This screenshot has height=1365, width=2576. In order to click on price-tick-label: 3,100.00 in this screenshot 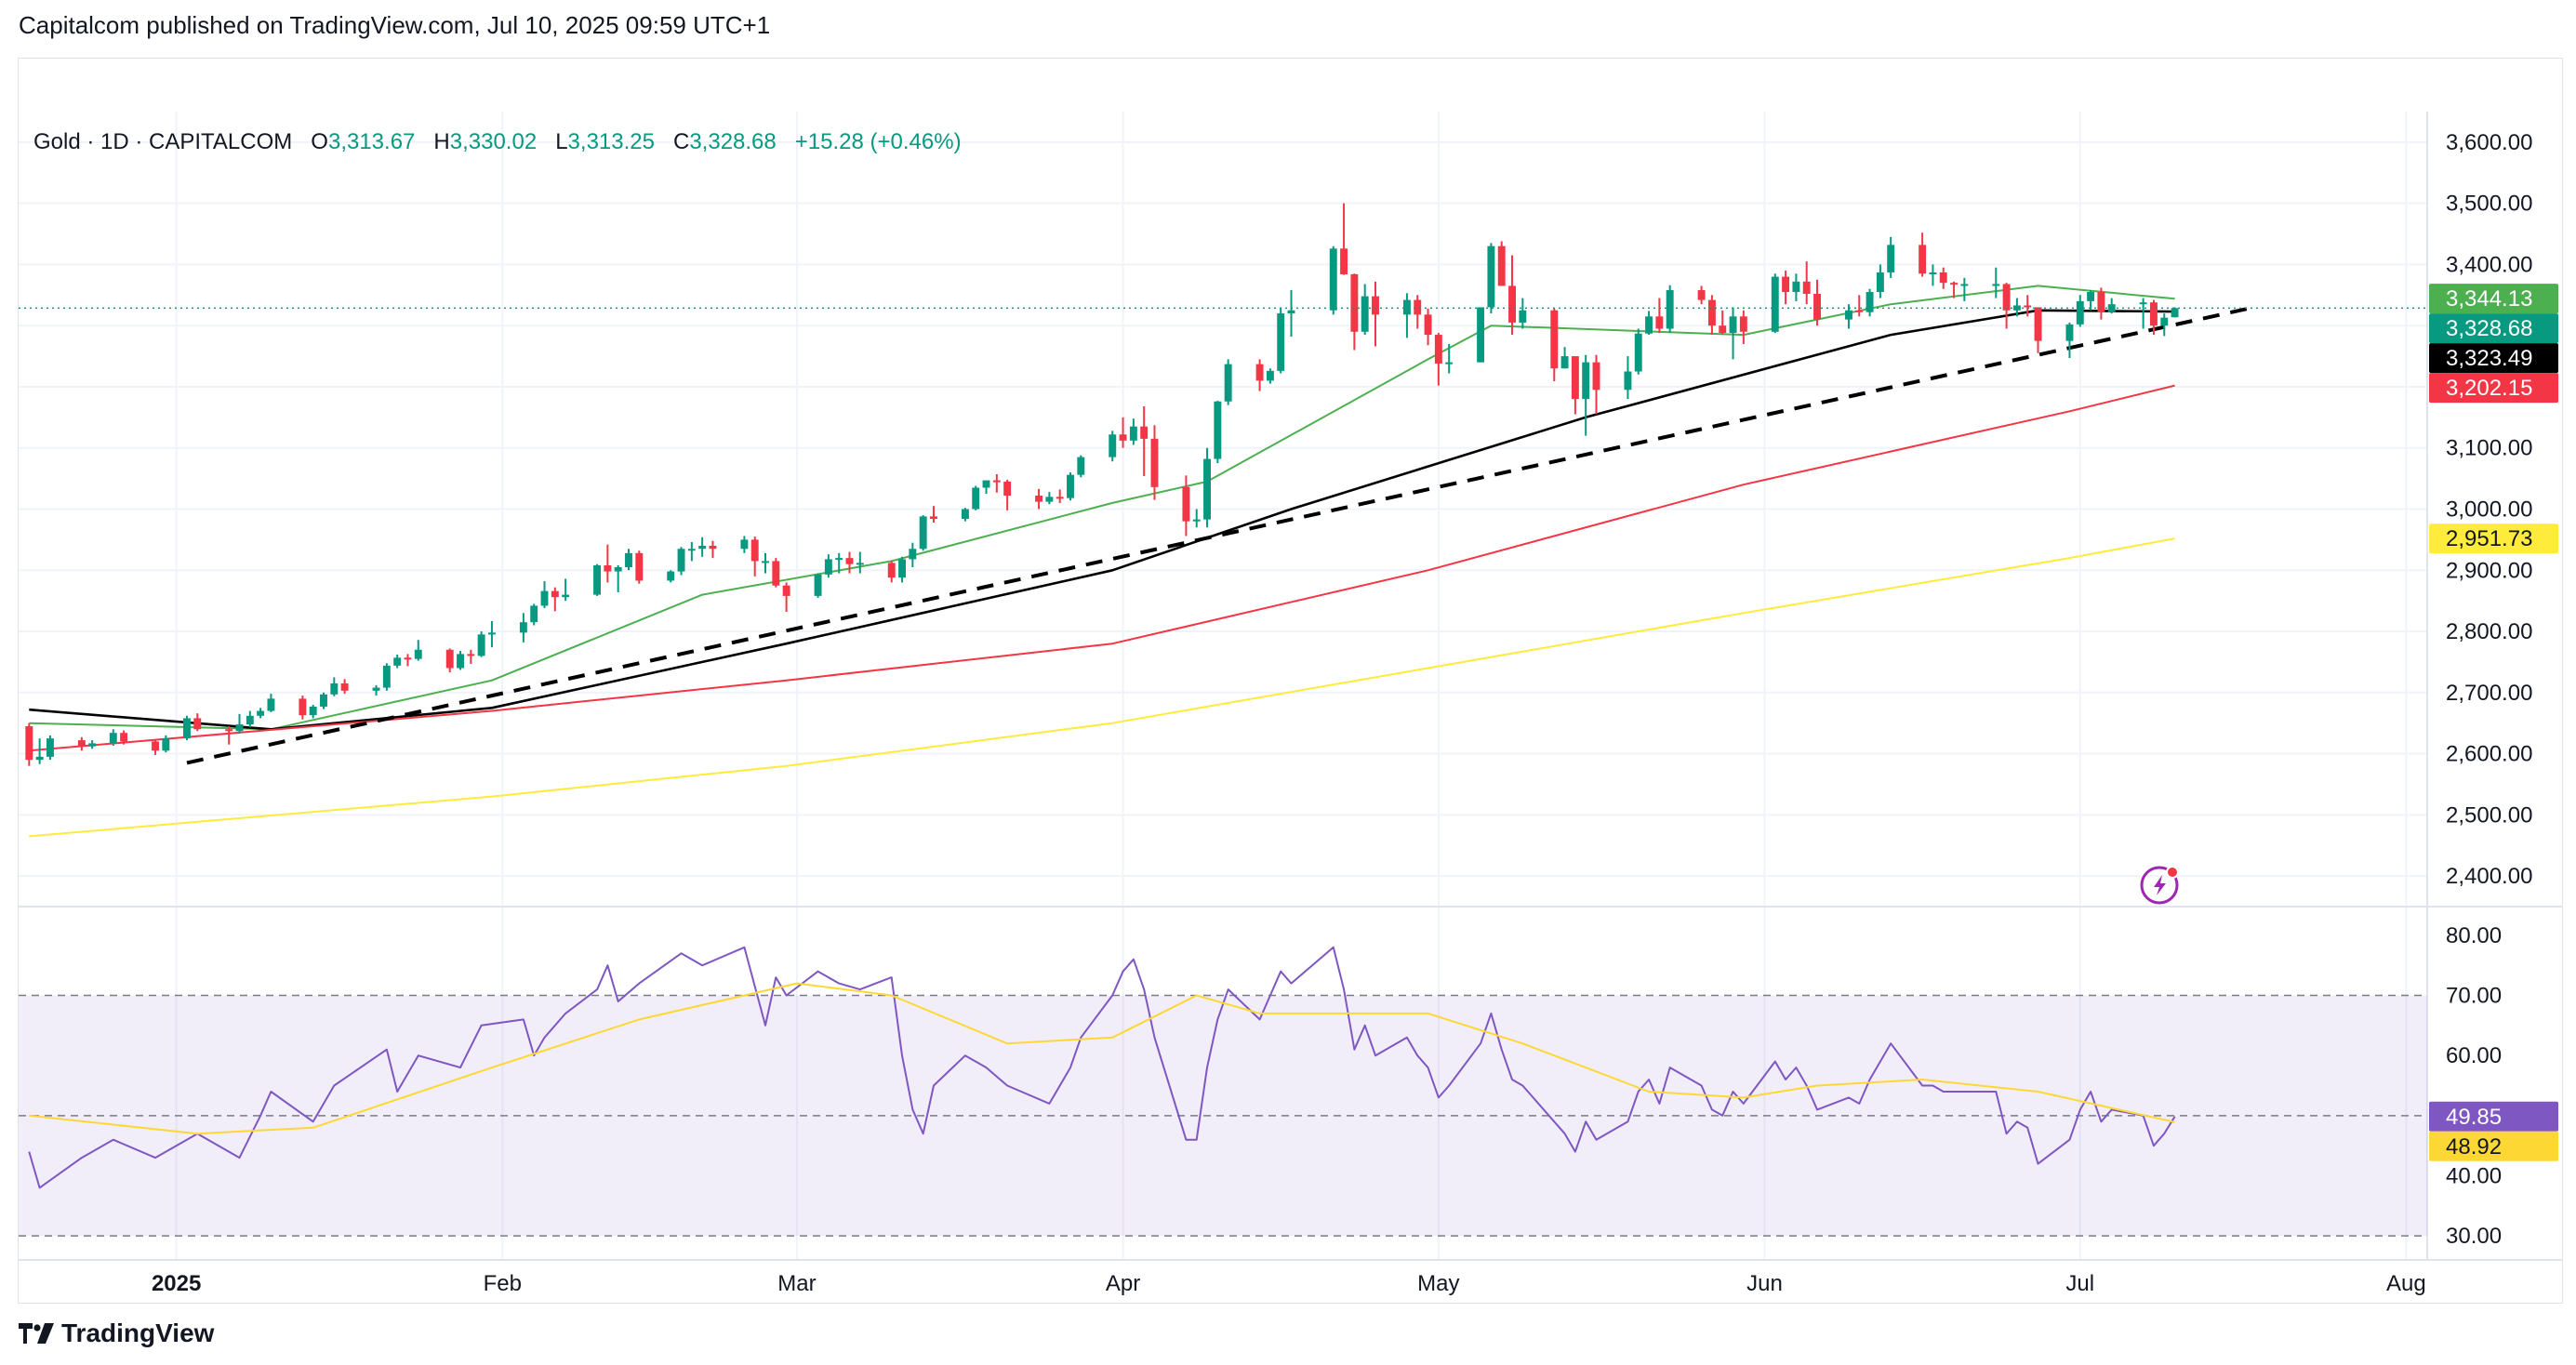, I will do `click(2489, 448)`.